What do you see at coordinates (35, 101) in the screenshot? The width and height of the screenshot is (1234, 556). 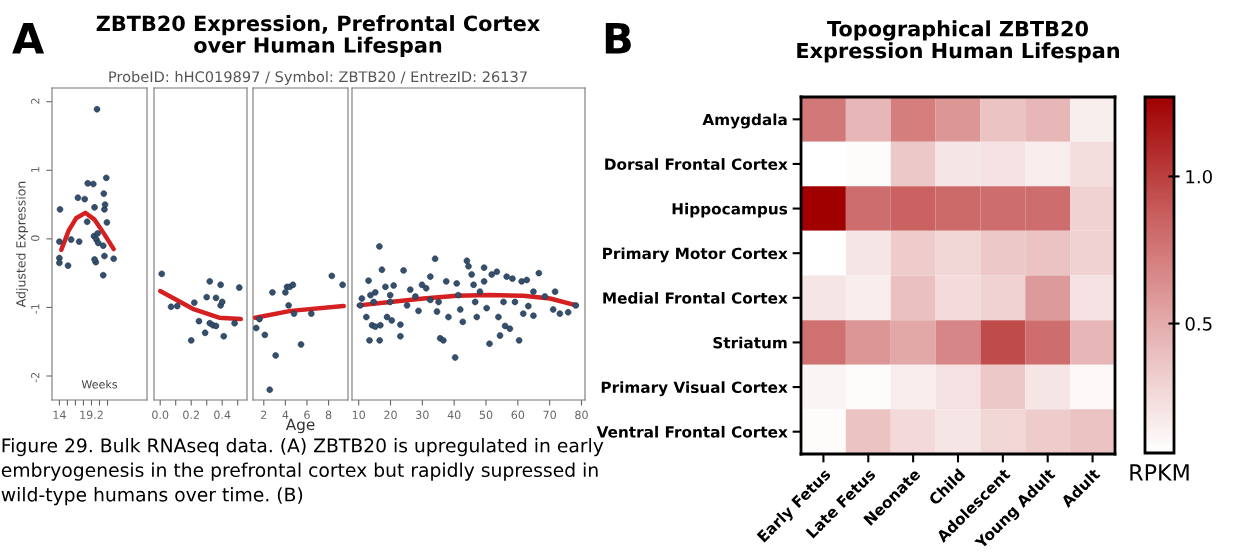 I see `y-tick-label: 2` at bounding box center [35, 101].